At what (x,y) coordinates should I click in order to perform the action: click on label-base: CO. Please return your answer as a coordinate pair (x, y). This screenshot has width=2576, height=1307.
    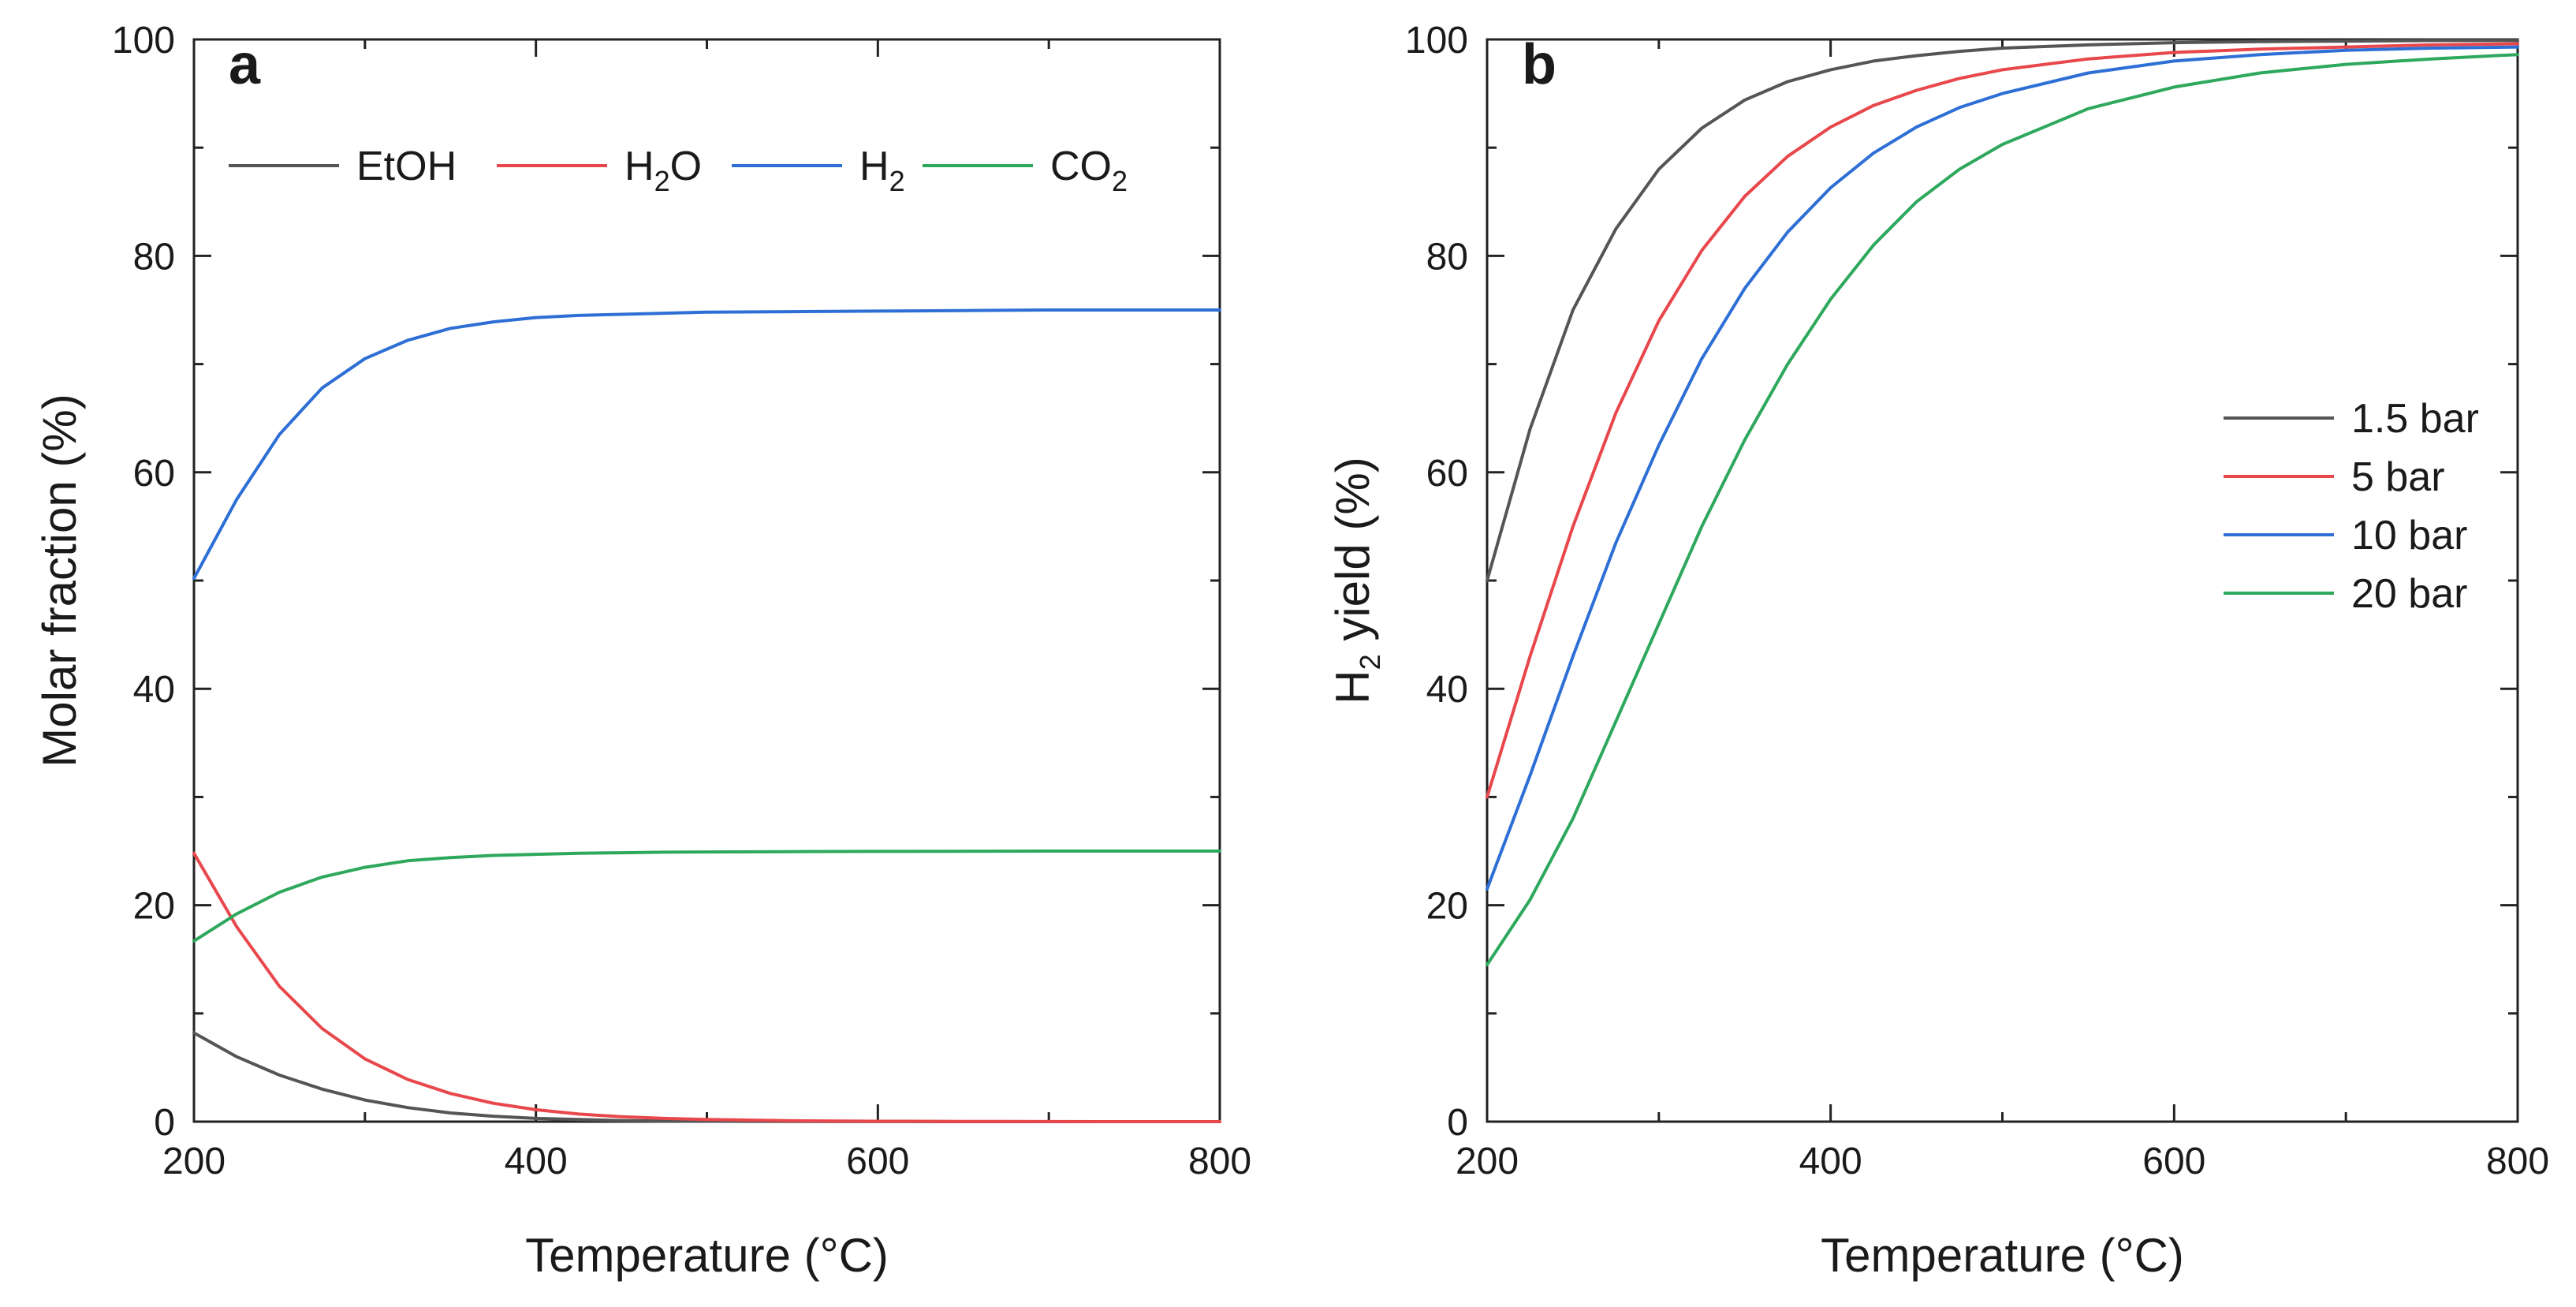
    Looking at the image, I should click on (1081, 166).